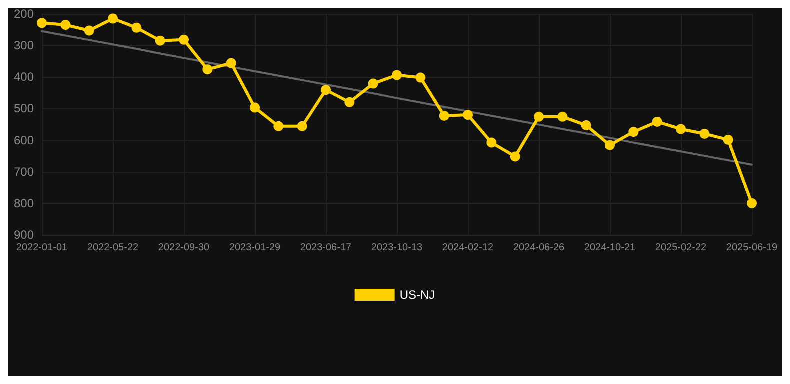 The height and width of the screenshot is (384, 790). I want to click on x-tick-label: 2023-10-13, so click(397, 248).